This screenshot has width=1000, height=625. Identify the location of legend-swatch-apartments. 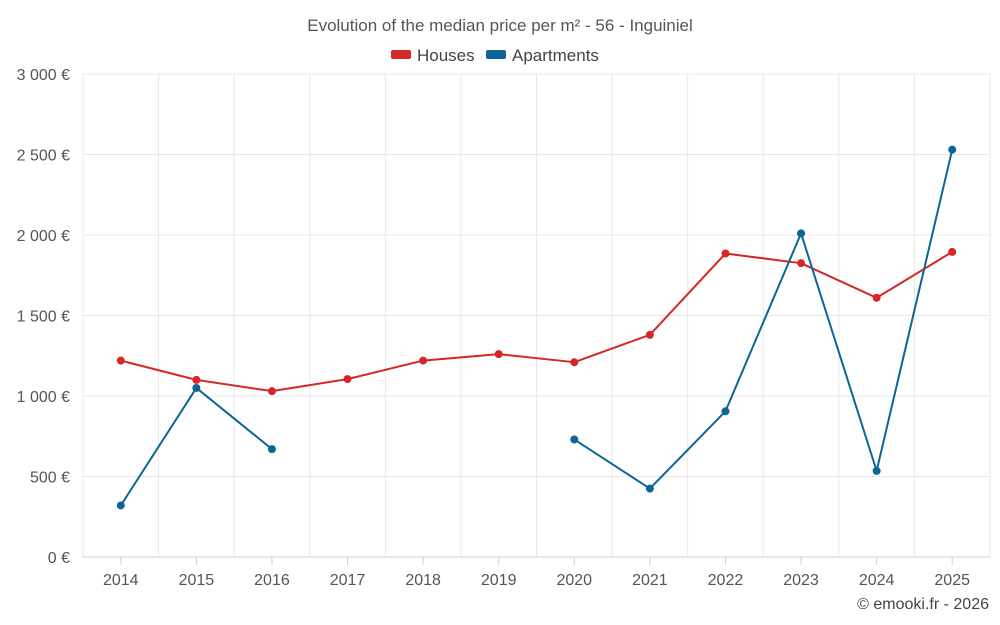
(496, 54).